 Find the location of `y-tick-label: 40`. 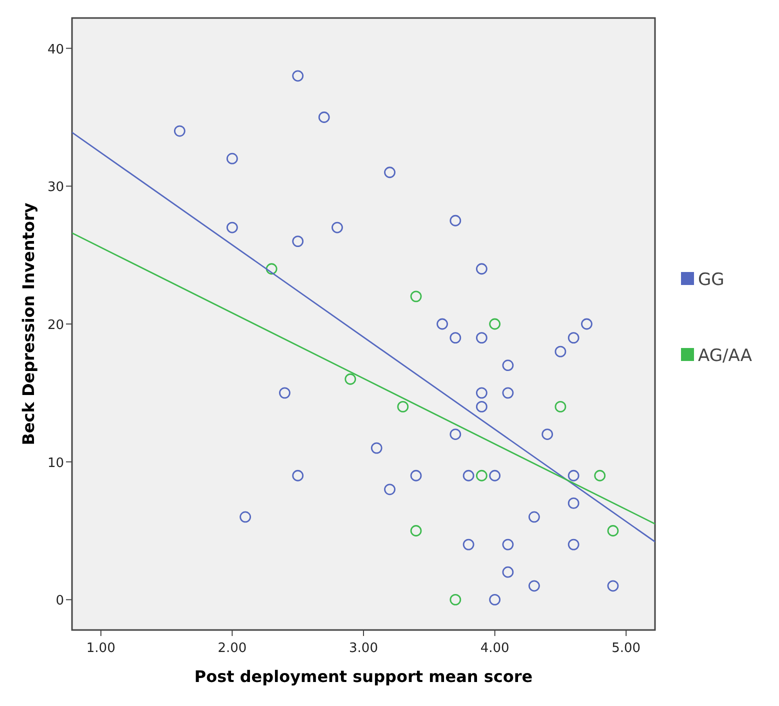

y-tick-label: 40 is located at coordinates (55, 50).